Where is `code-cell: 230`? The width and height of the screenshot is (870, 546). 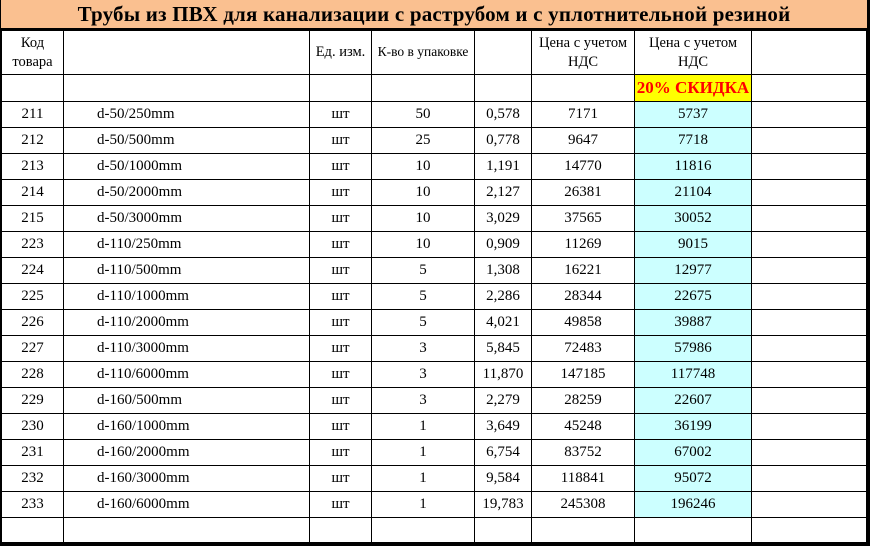
code-cell: 230 is located at coordinates (32, 426).